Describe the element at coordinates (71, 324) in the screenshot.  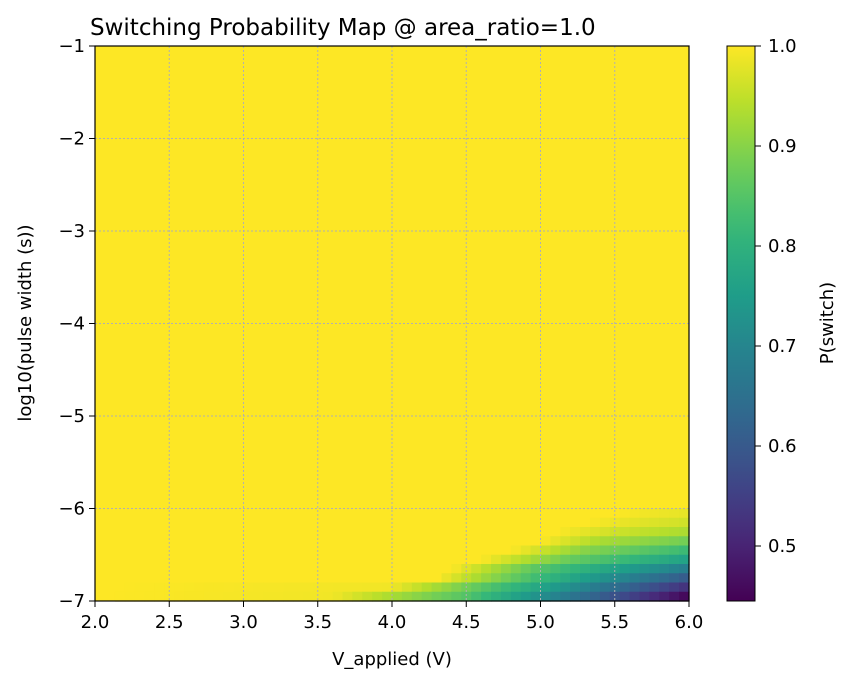
I see `y-tick-label: −4` at that location.